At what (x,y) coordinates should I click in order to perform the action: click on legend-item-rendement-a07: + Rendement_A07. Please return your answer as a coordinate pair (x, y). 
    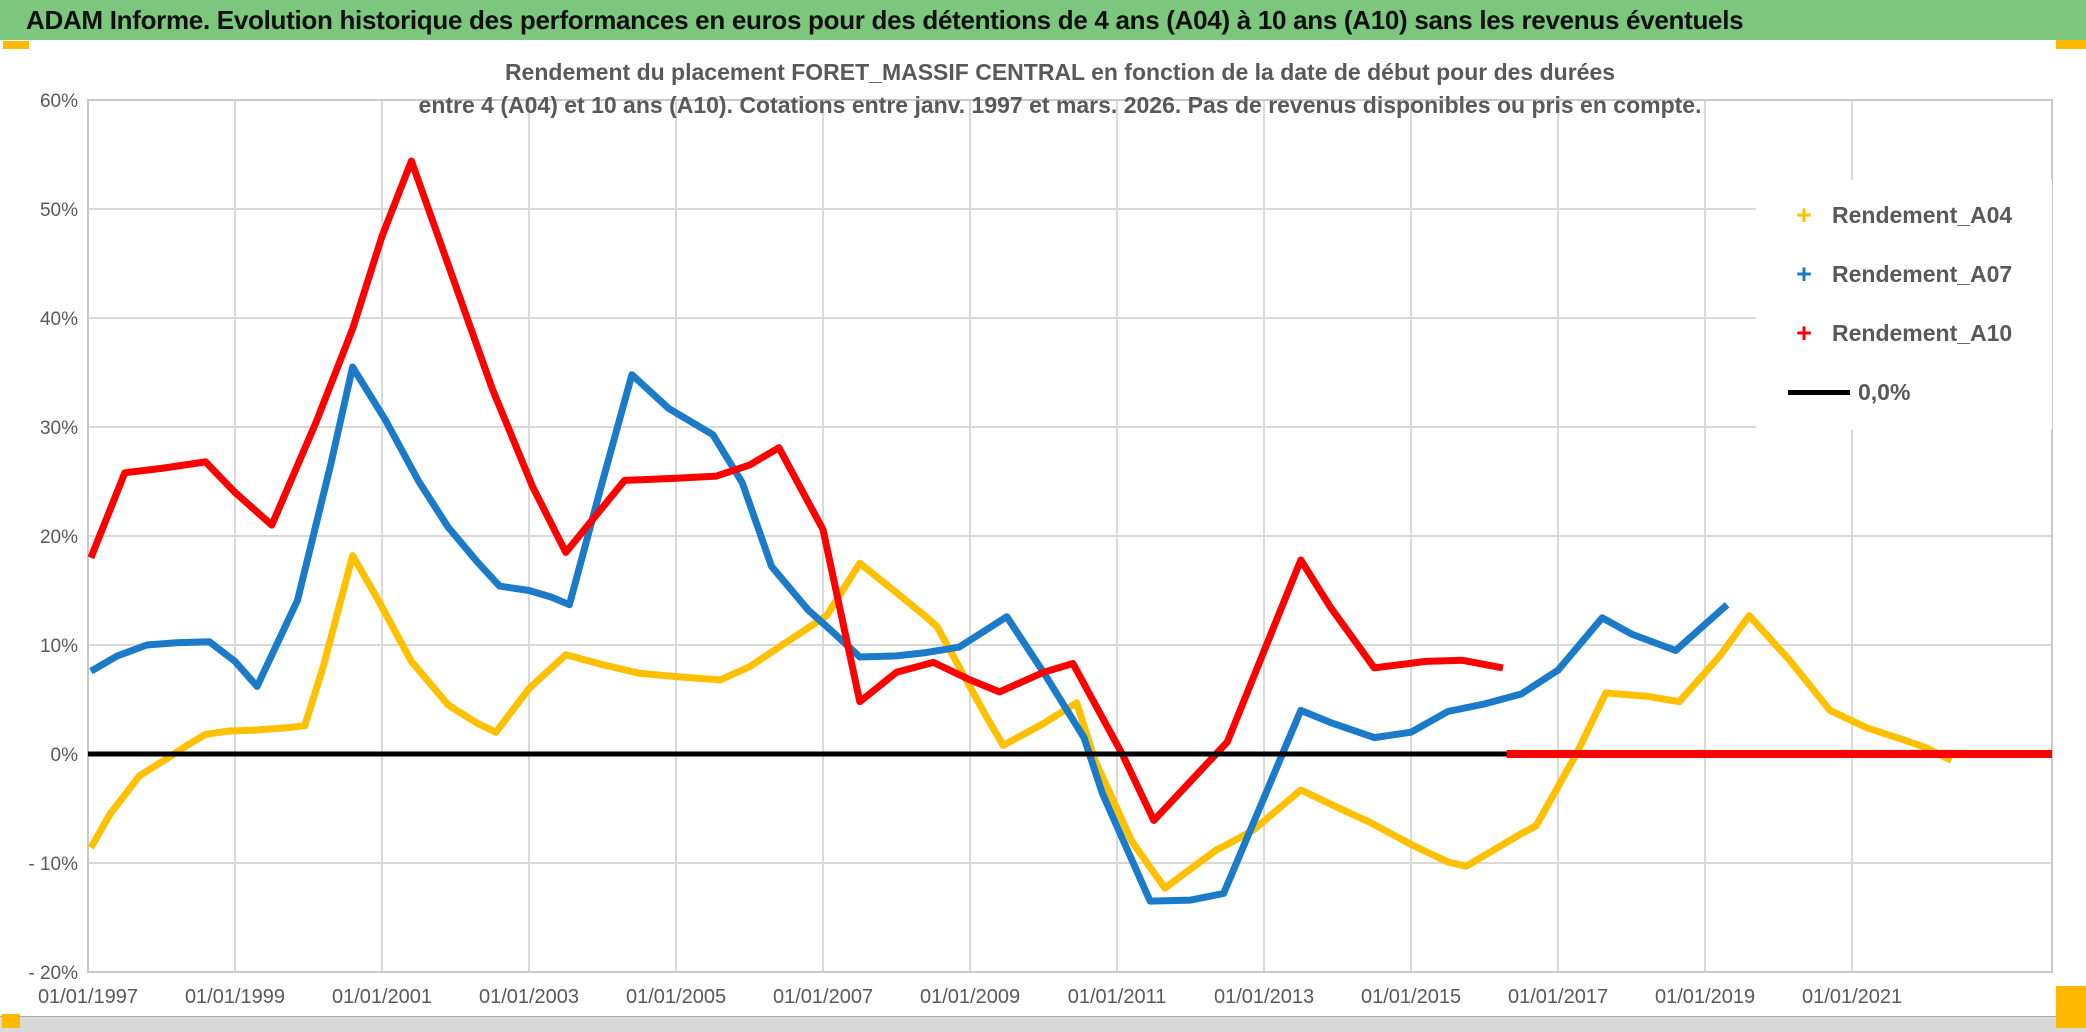
    Looking at the image, I should click on (1904, 274).